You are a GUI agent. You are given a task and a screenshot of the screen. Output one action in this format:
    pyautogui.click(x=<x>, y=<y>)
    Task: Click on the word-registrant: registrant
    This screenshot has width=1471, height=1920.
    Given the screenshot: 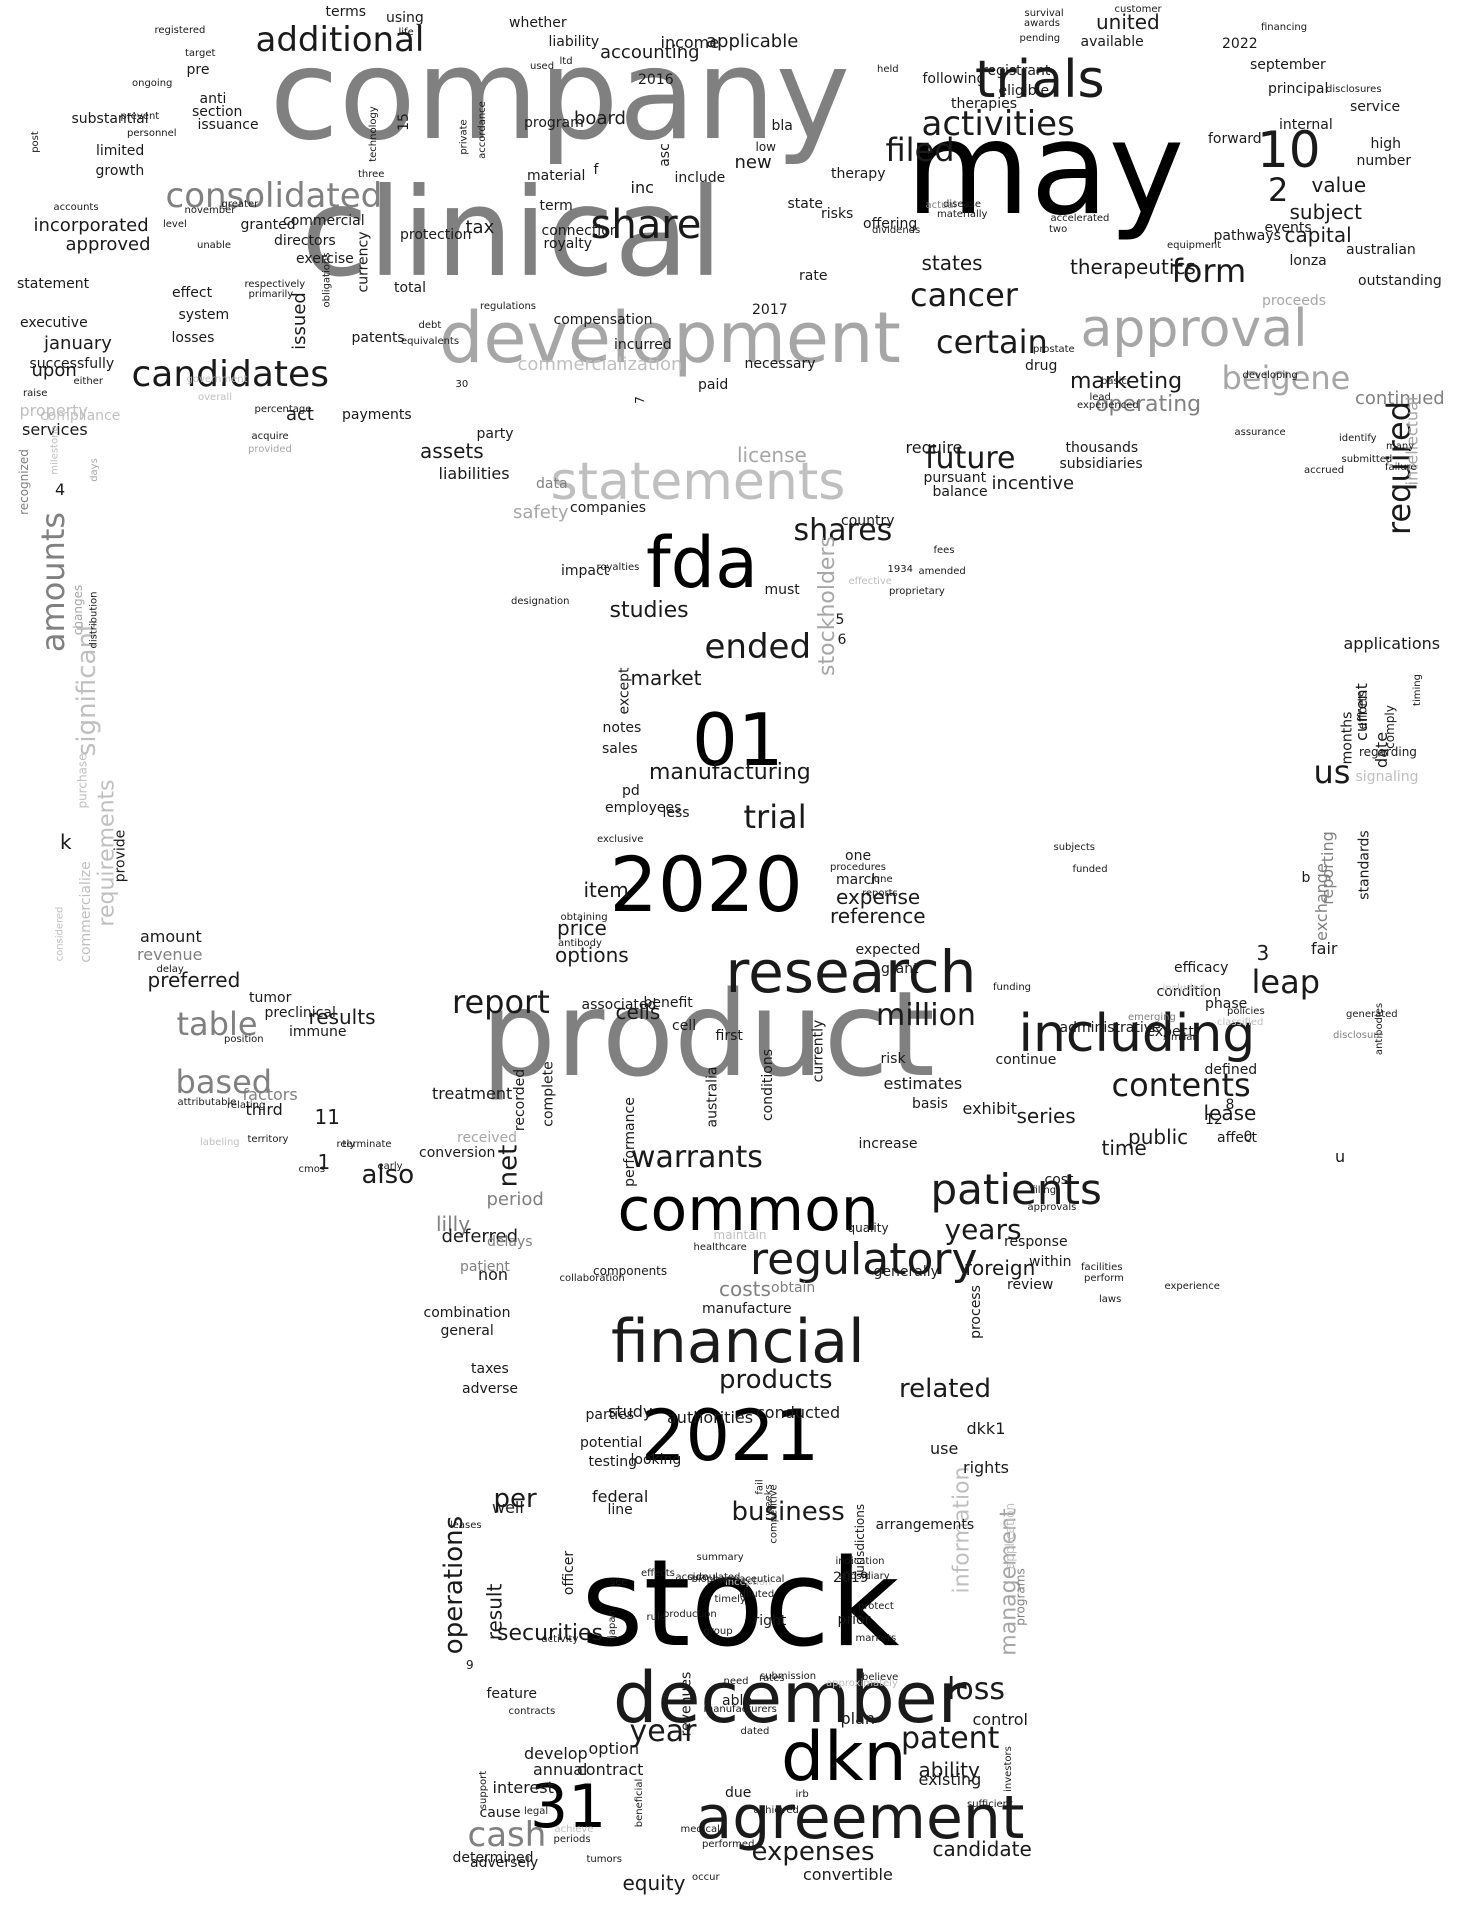 What is the action you would take?
    pyautogui.click(x=1016, y=71)
    